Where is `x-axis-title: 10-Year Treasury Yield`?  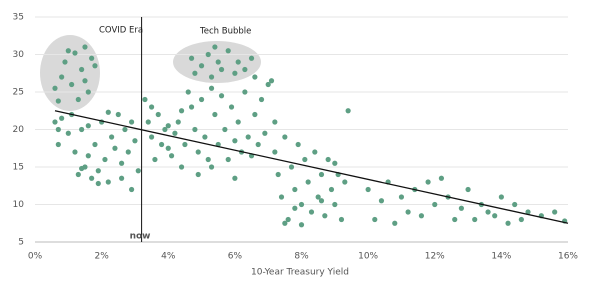
x-axis-title: 10-Year Treasury Yield is located at coordinates (300, 273).